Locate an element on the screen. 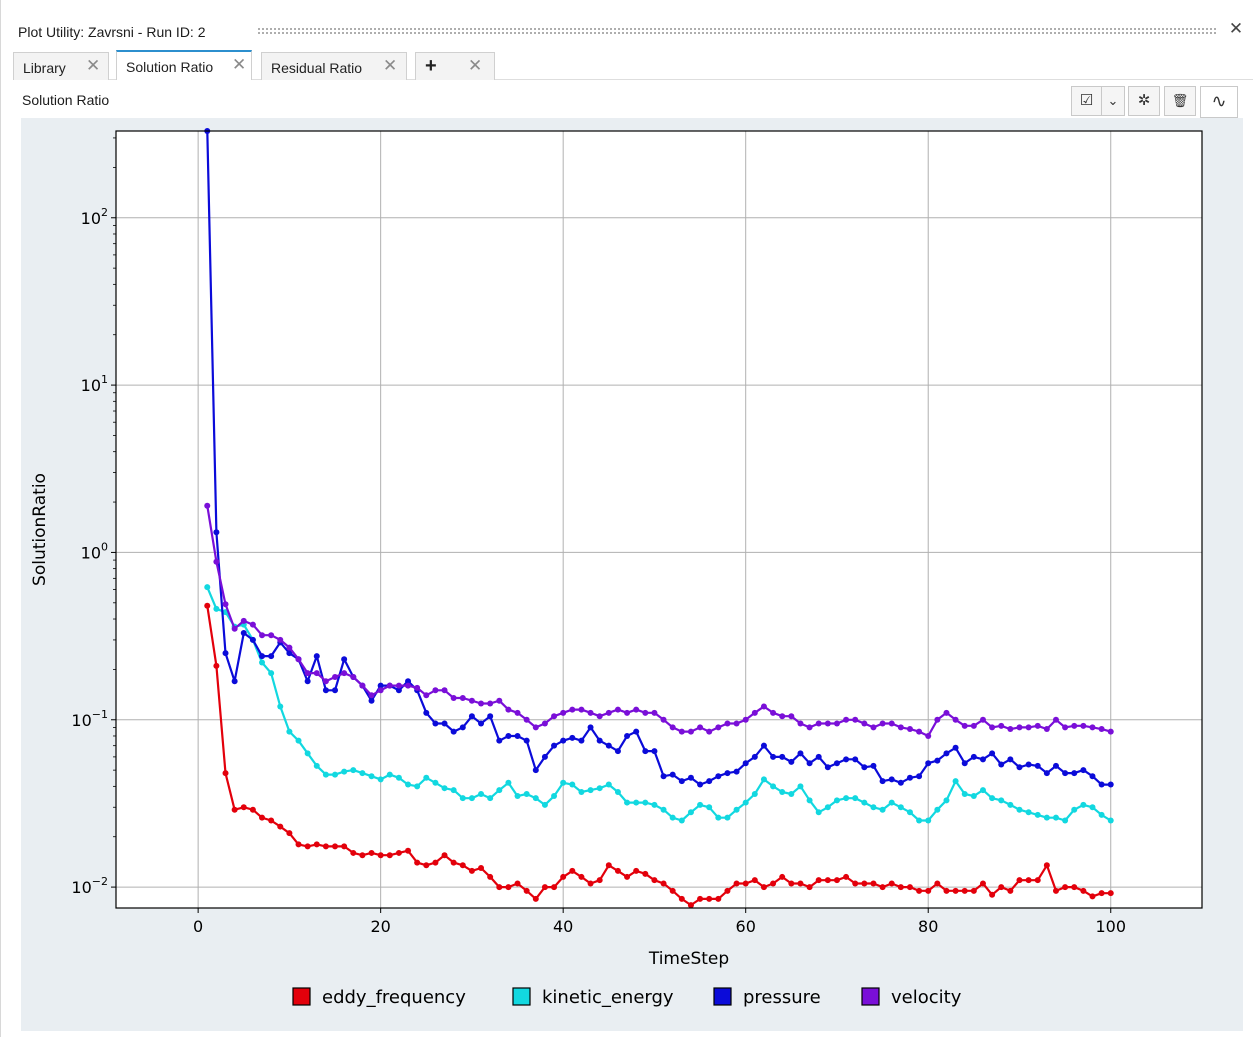 This screenshot has width=1255, height=1037. y-tick-label: 10⁻² is located at coordinates (89, 886).